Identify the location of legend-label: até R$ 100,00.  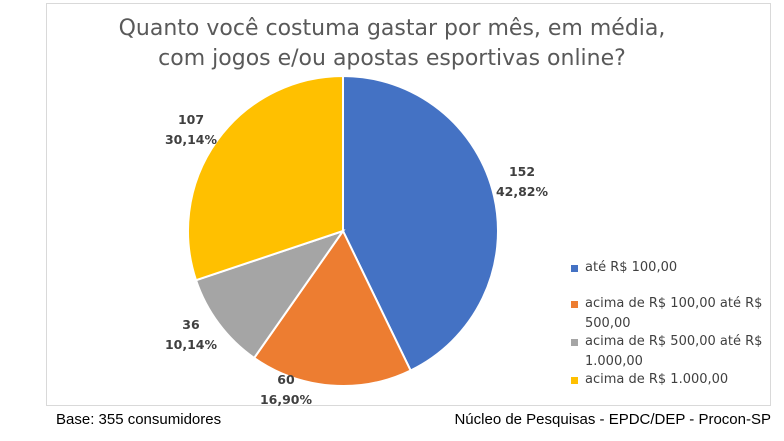
(631, 267).